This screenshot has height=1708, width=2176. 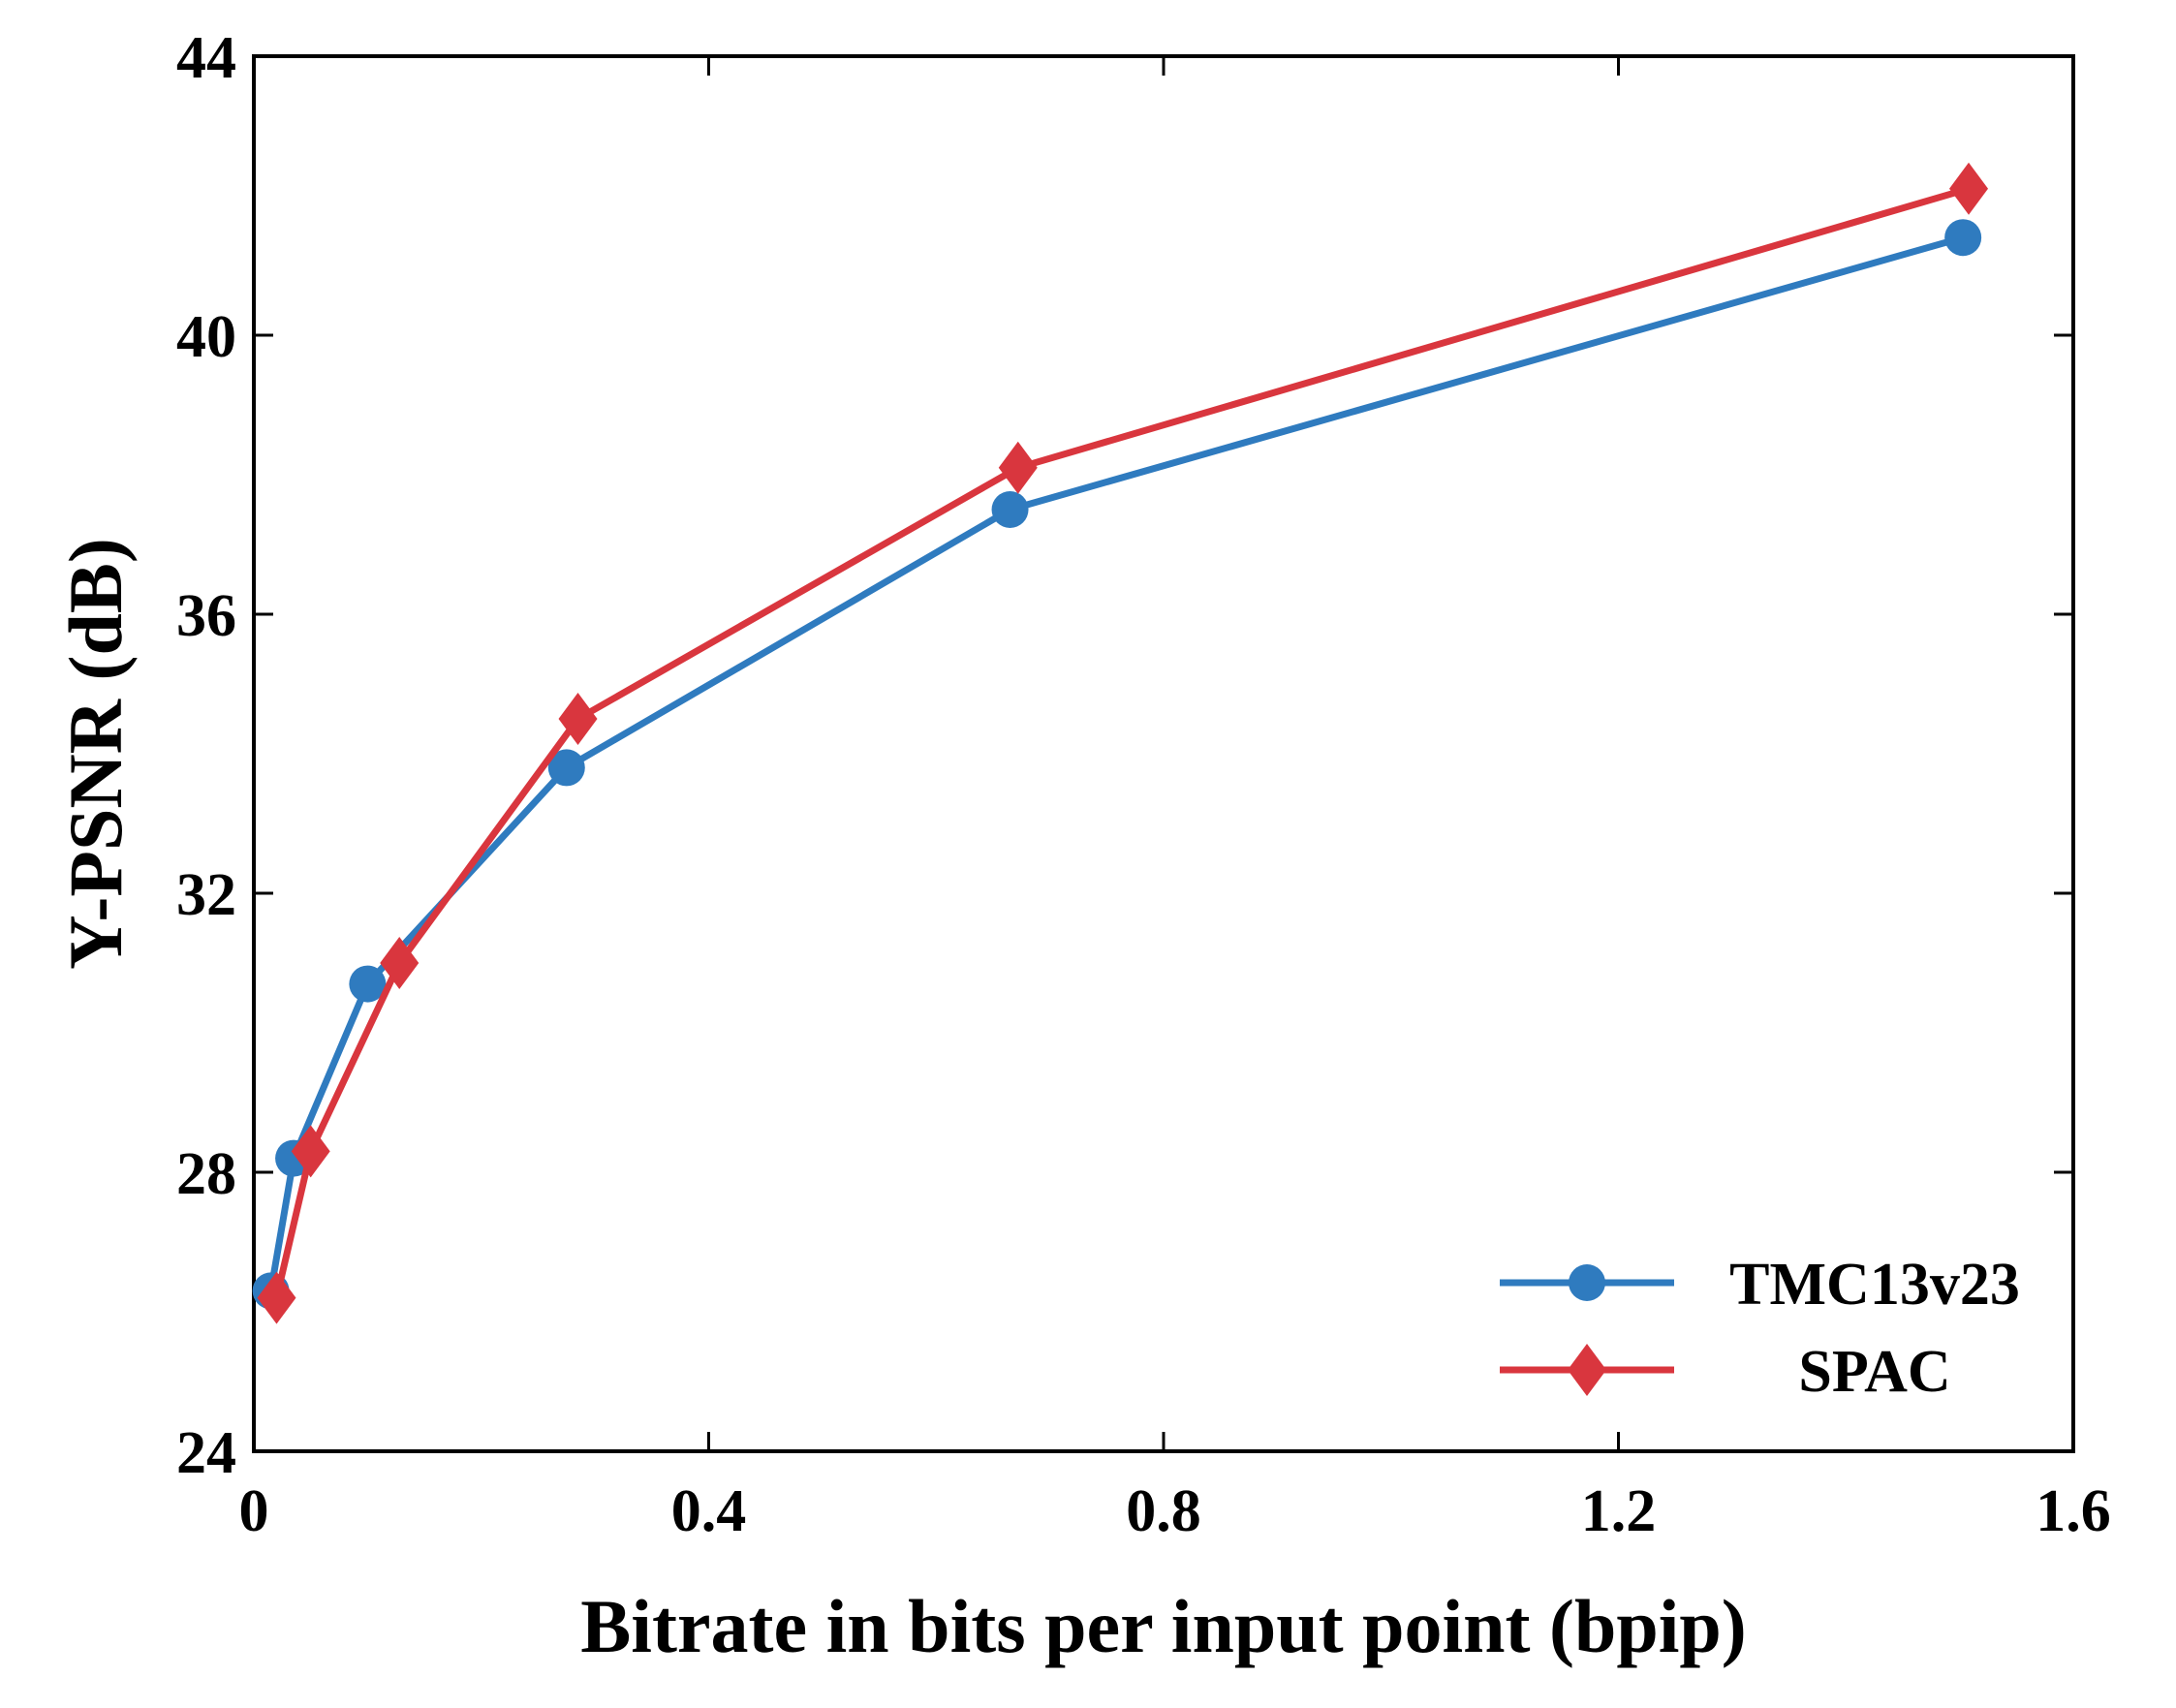 What do you see at coordinates (1163, 1511) in the screenshot?
I see `x-tick-label: 0.8` at bounding box center [1163, 1511].